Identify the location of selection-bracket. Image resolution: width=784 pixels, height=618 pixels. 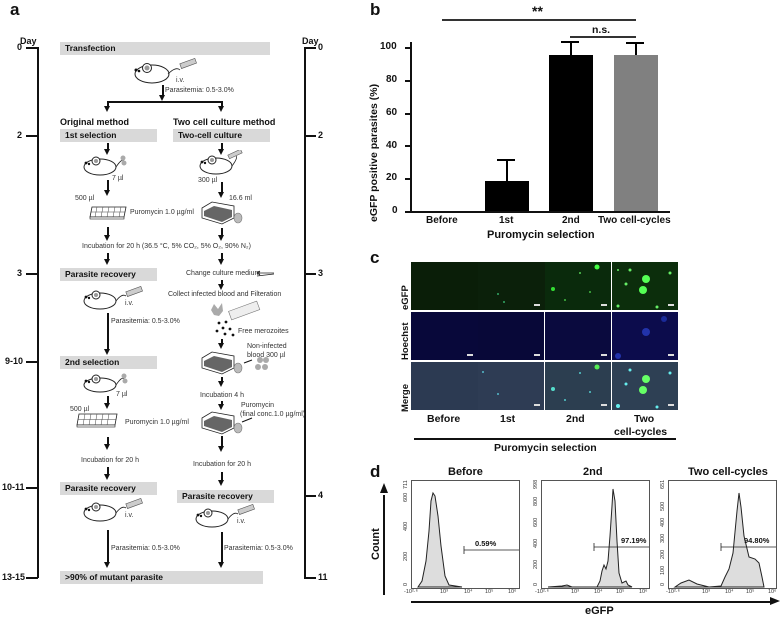
(545, 439).